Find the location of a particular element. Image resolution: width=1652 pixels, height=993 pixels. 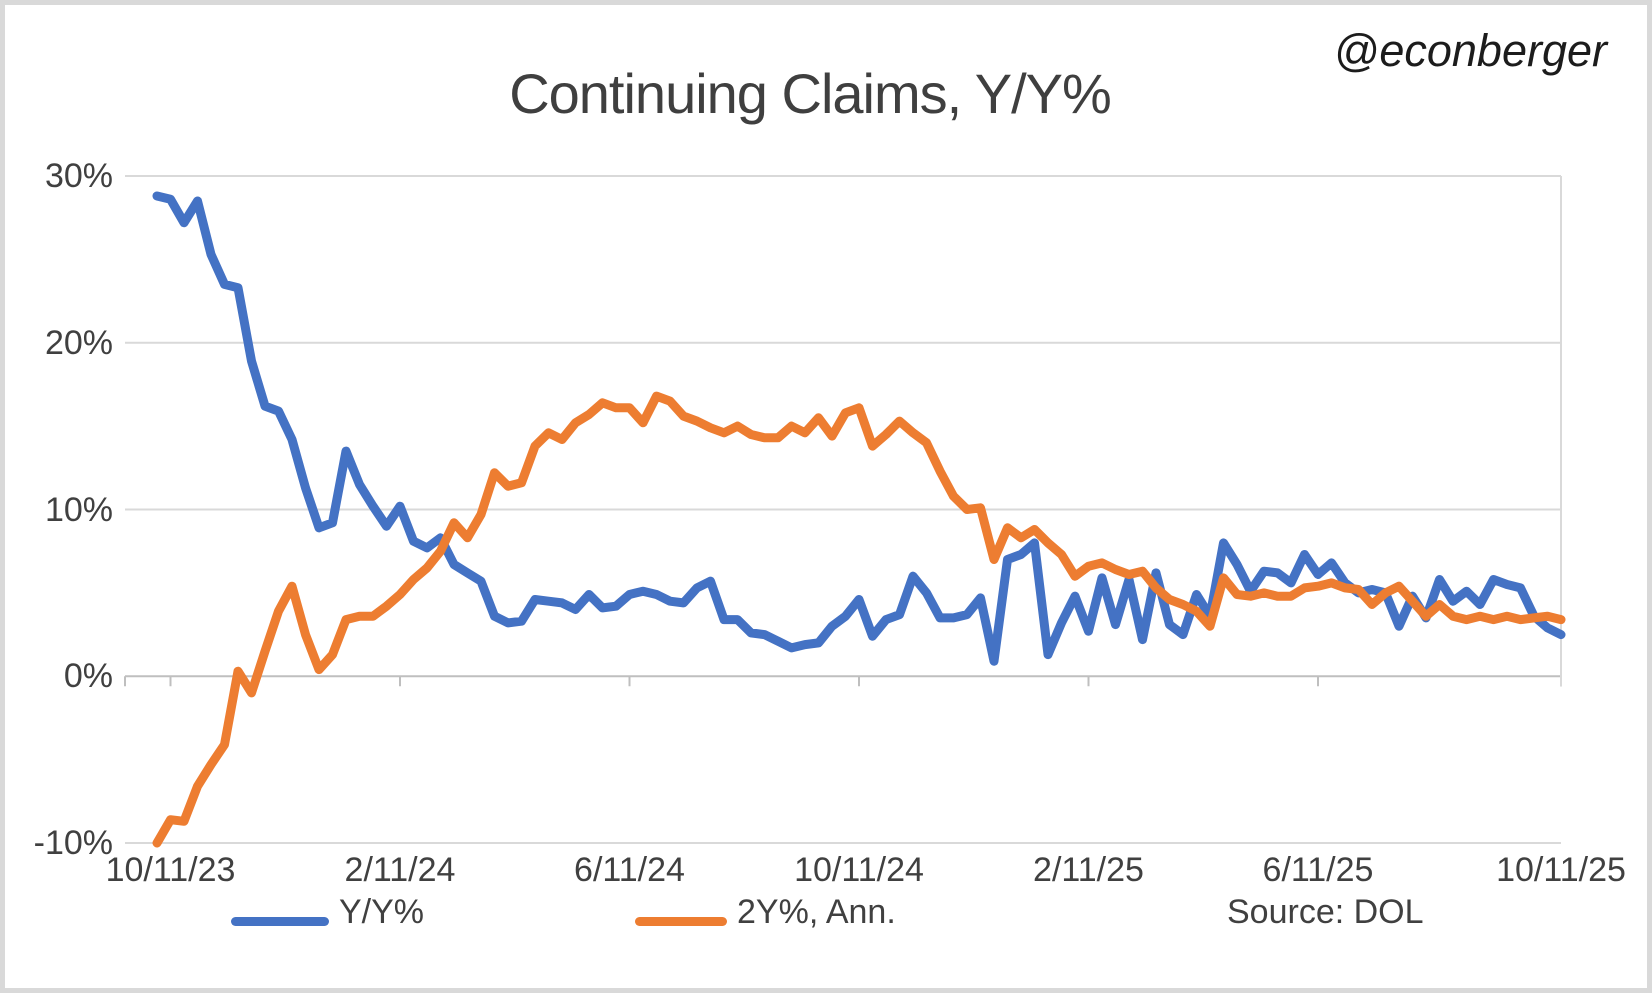

legend-label-yoy: Y/Y% is located at coordinates (382, 912).